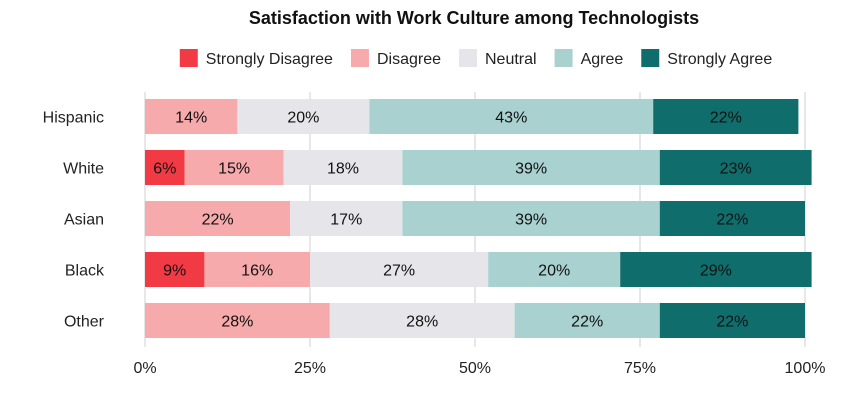 This screenshot has width=847, height=407. I want to click on x-tick-label: 0%, so click(144, 368).